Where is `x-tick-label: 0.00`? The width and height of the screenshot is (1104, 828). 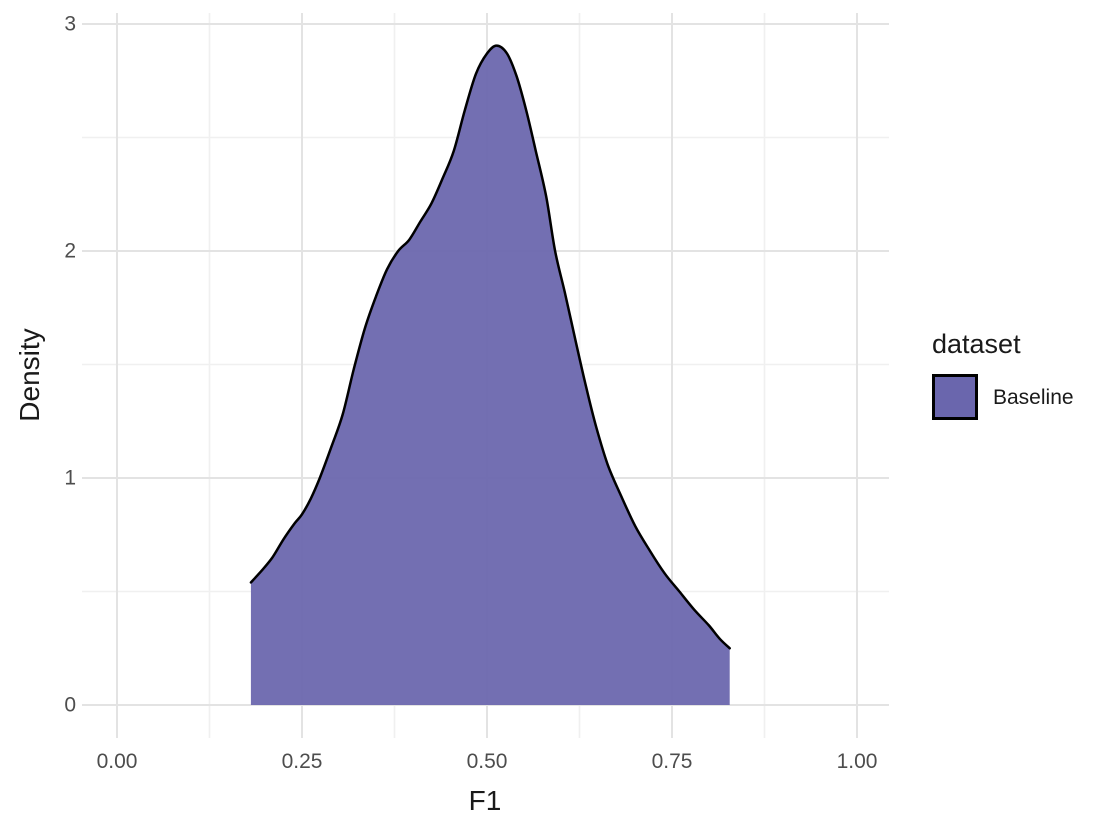
x-tick-label: 0.00 is located at coordinates (117, 761).